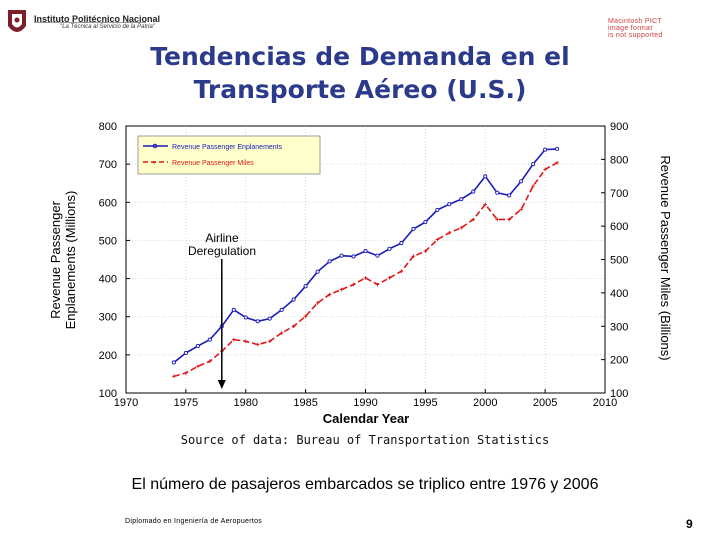  What do you see at coordinates (17, 21) in the screenshot?
I see `institution-logo` at bounding box center [17, 21].